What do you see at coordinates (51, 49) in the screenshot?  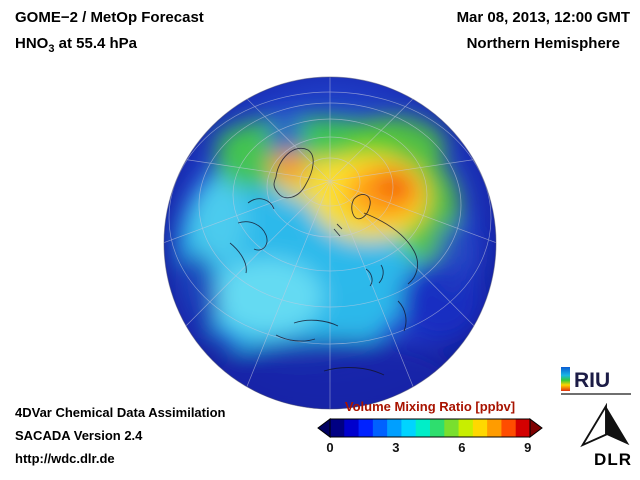 I see `species-subscript: 3` at bounding box center [51, 49].